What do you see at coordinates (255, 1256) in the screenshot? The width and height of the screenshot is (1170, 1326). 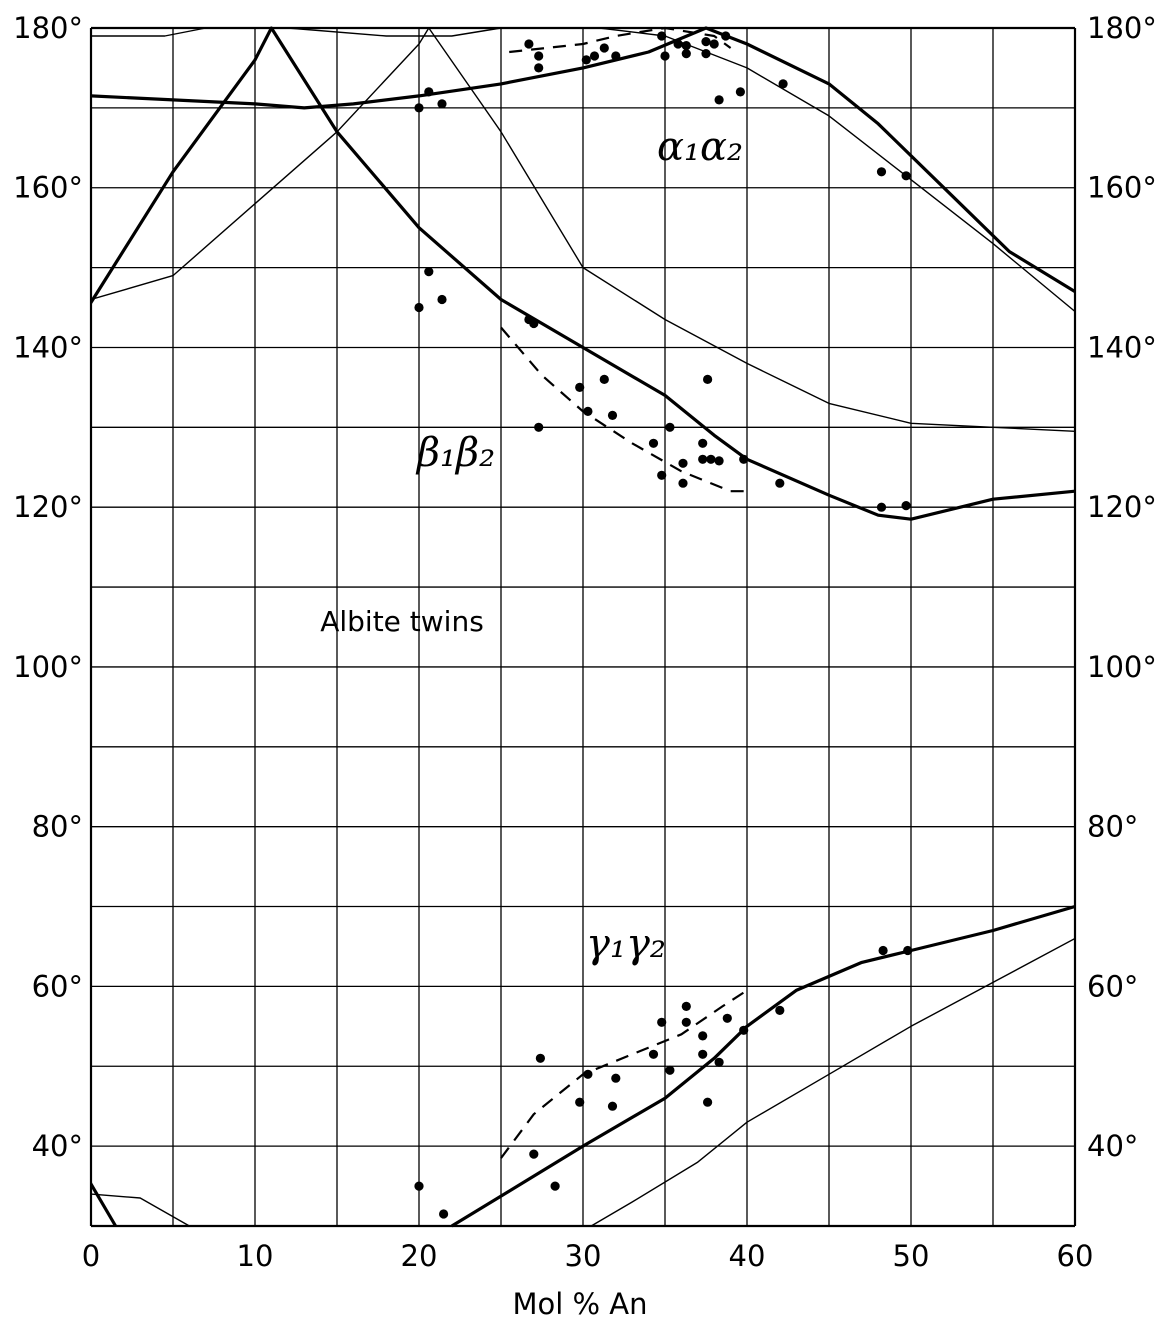 I see `x-tick-label: 10` at bounding box center [255, 1256].